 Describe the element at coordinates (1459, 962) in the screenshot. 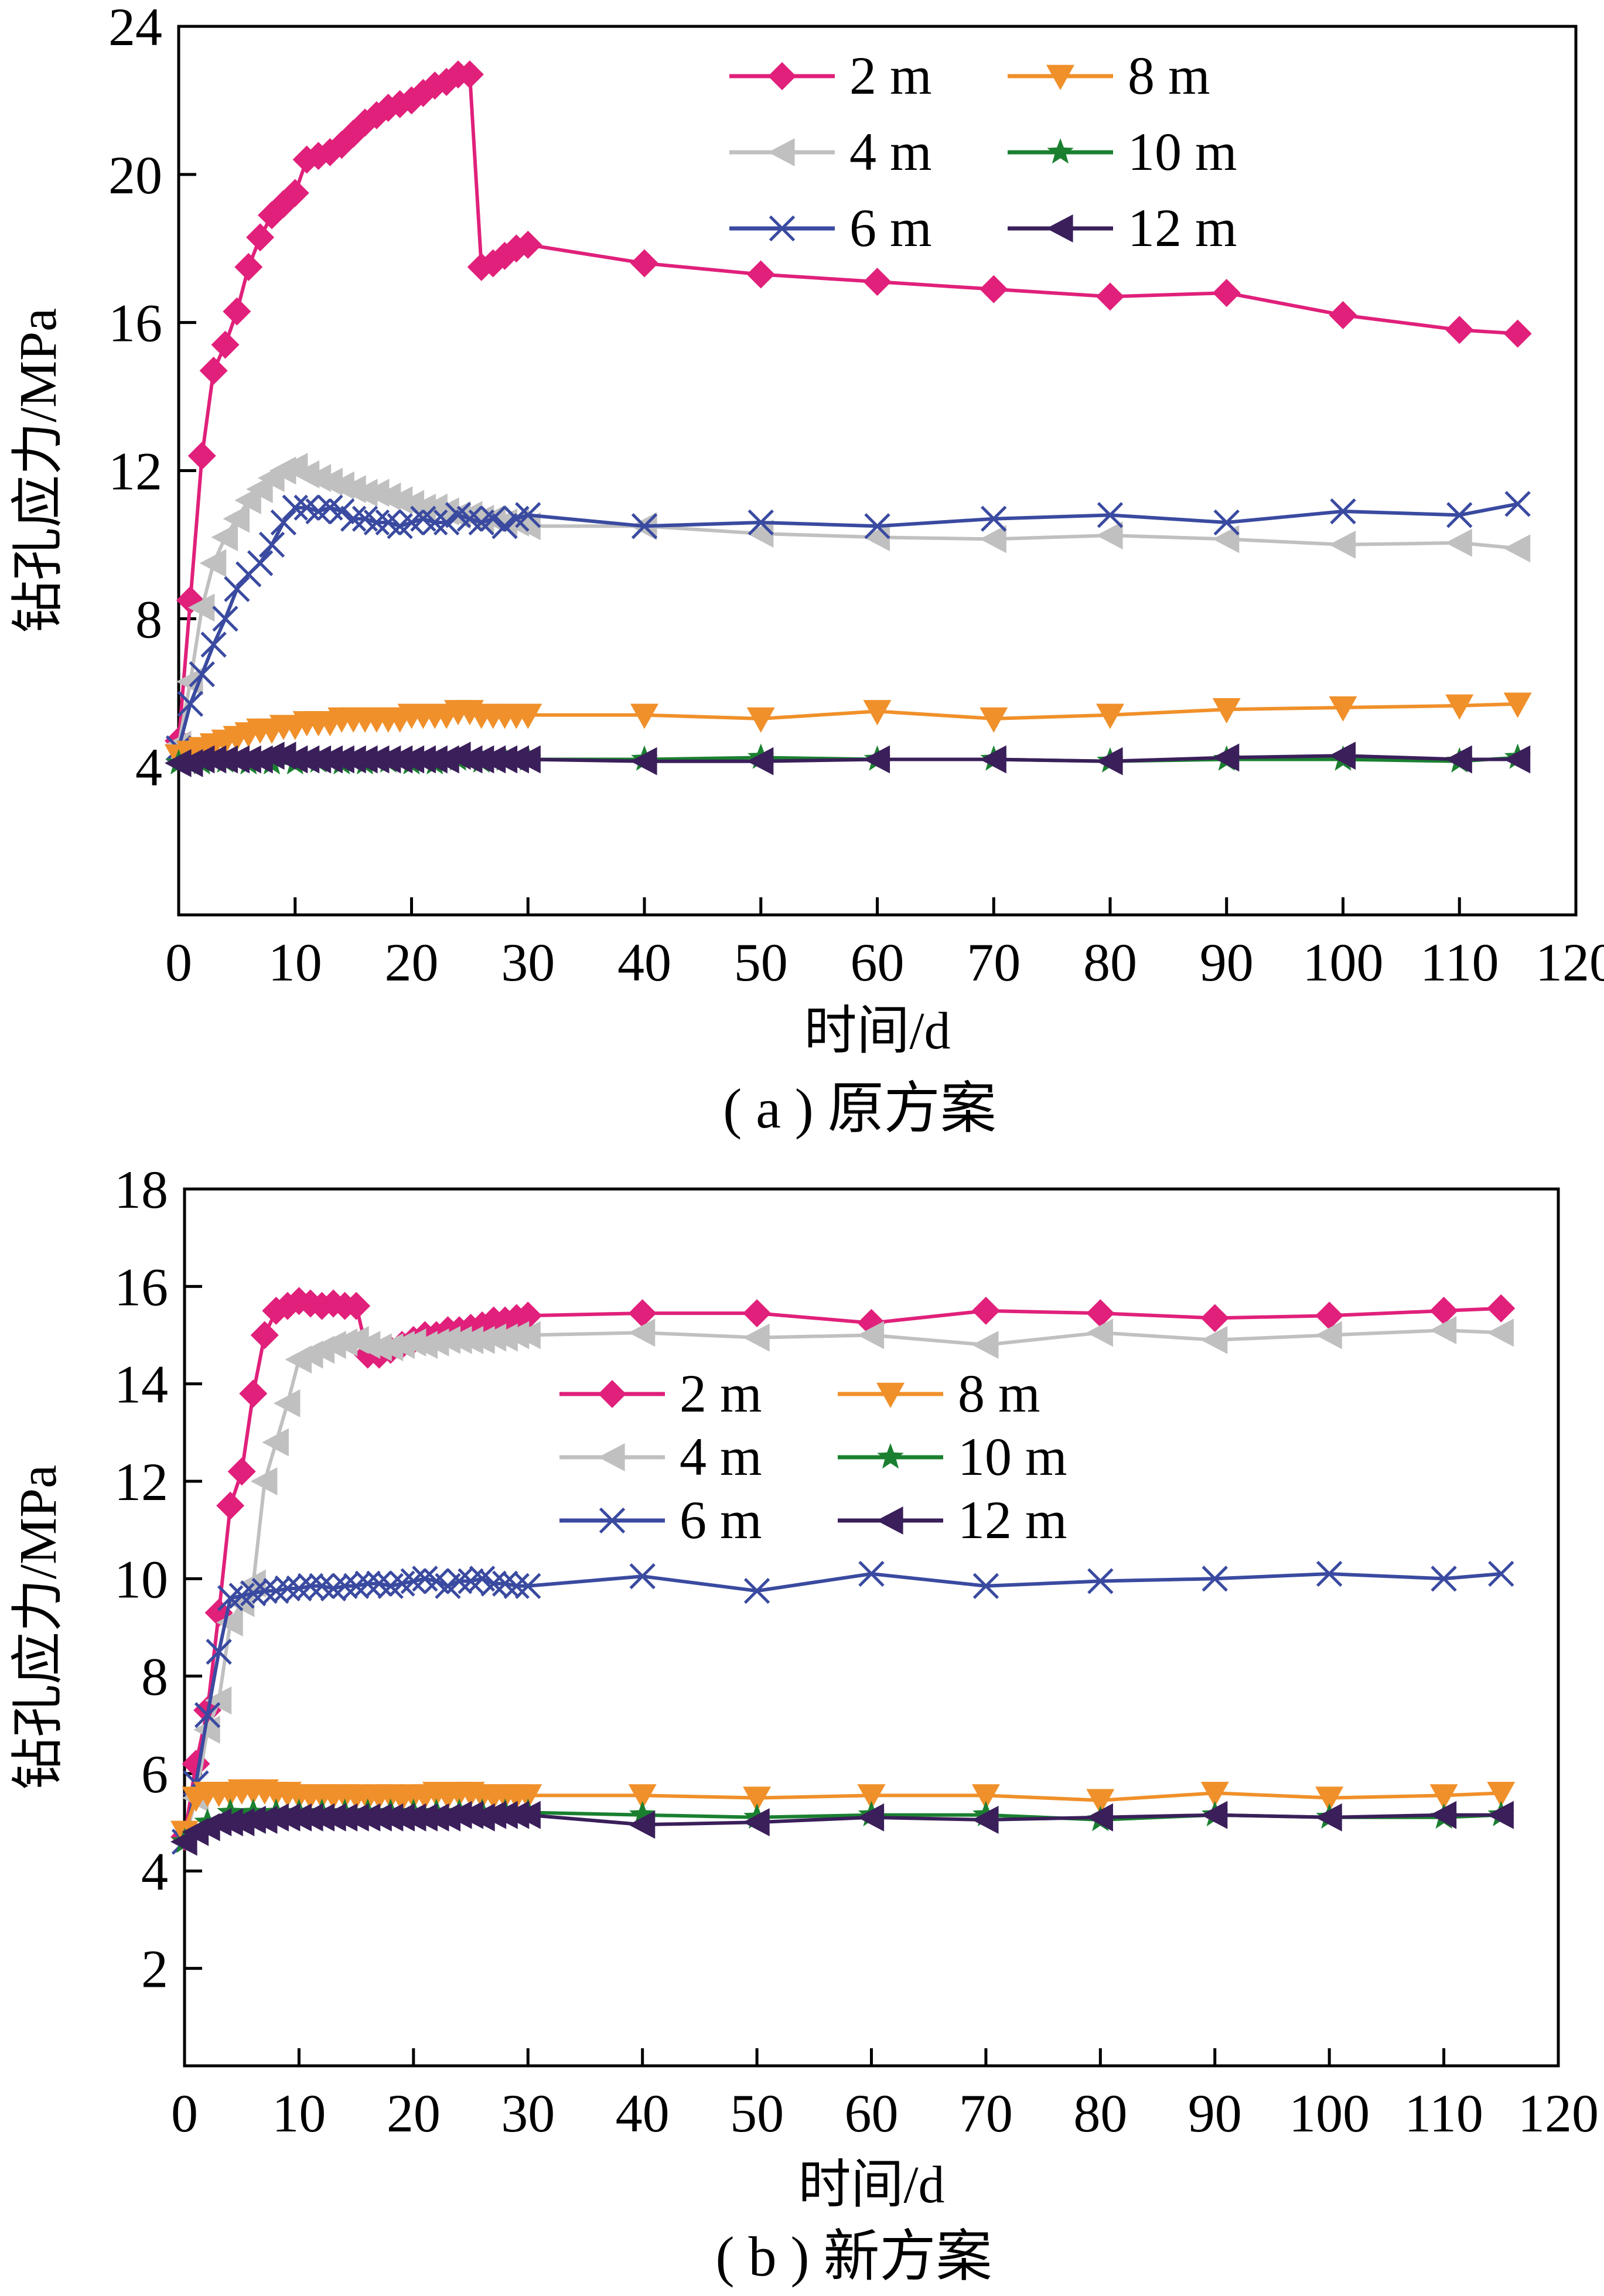

I see `x-tick-label: 110` at that location.